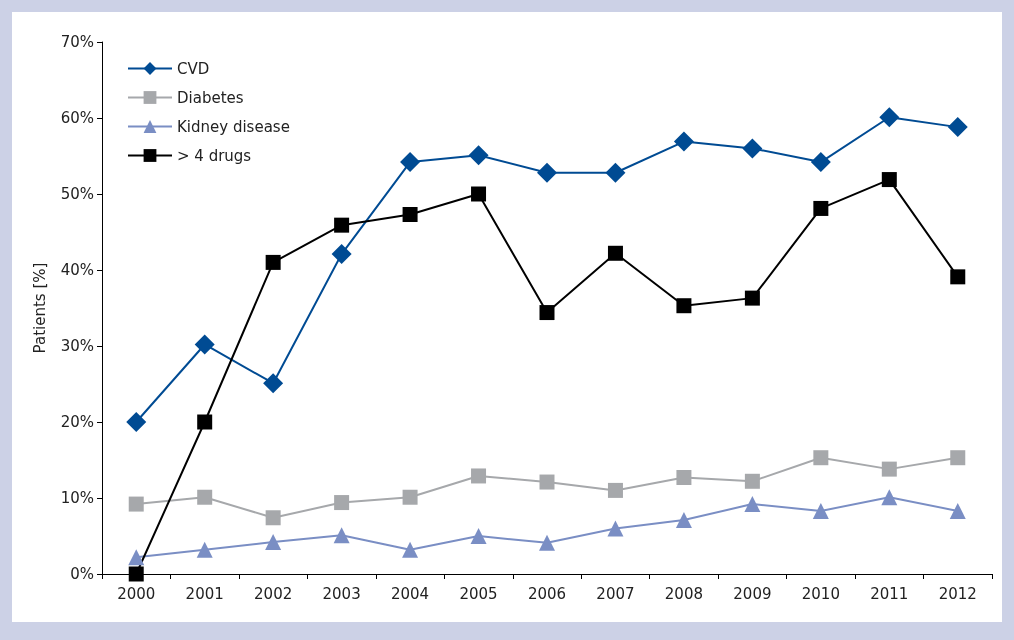 The height and width of the screenshot is (640, 1014). What do you see at coordinates (82, 574) in the screenshot?
I see `y-tick-label: 0%` at bounding box center [82, 574].